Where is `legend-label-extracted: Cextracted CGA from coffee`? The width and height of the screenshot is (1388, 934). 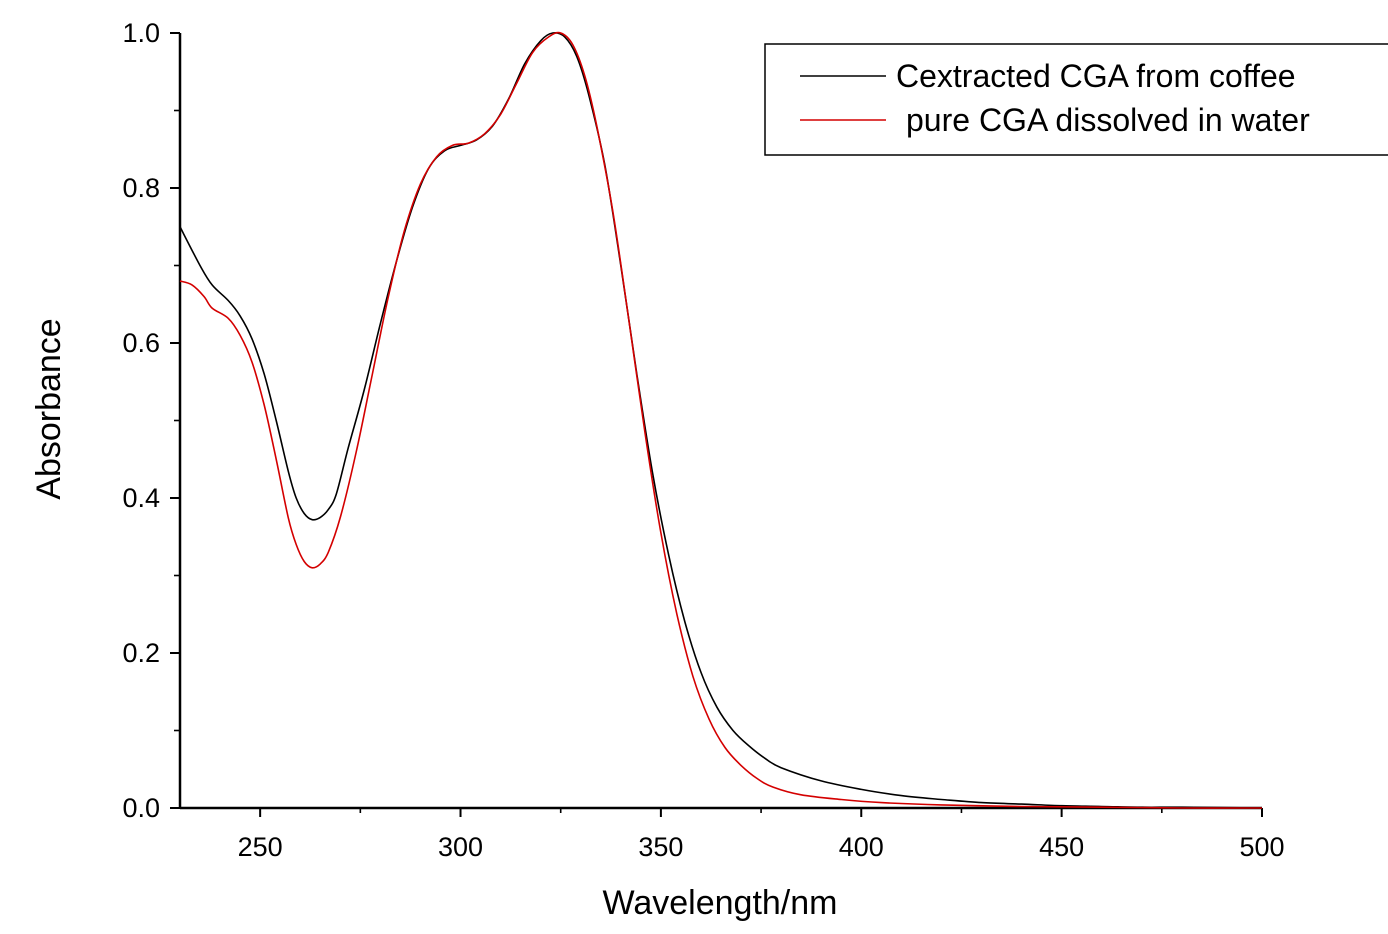 legend-label-extracted: Cextracted CGA from coffee is located at coordinates (1096, 76).